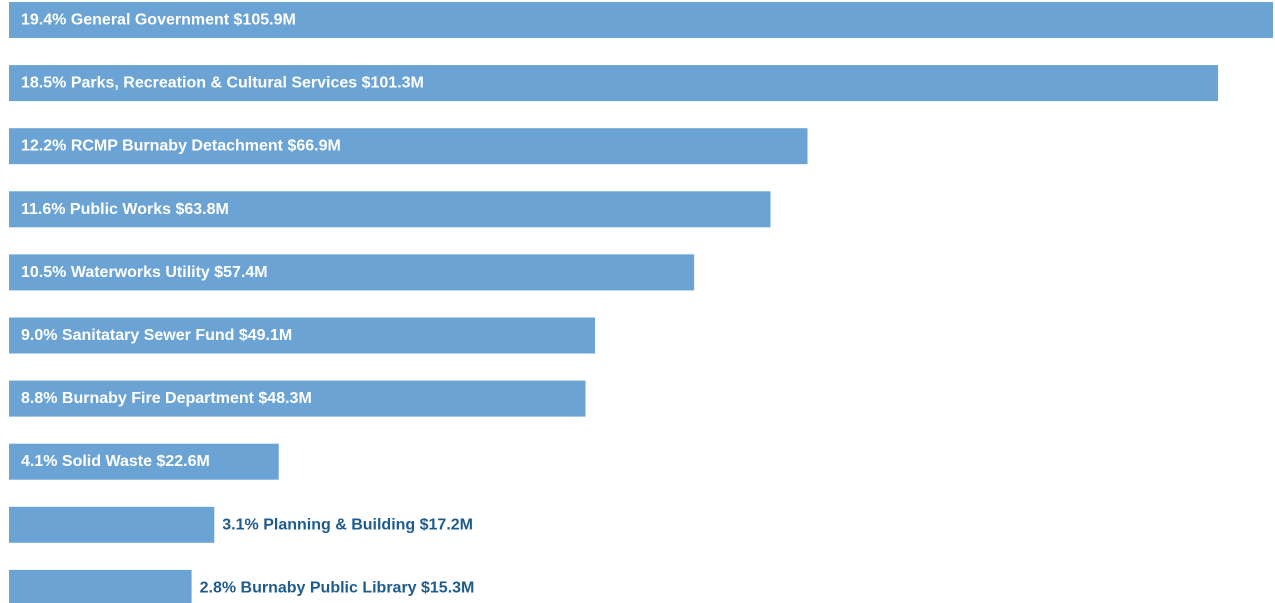 This screenshot has width=1275, height=603. I want to click on bar-label-4: 11.6% Public Works $63.8M, so click(125, 209).